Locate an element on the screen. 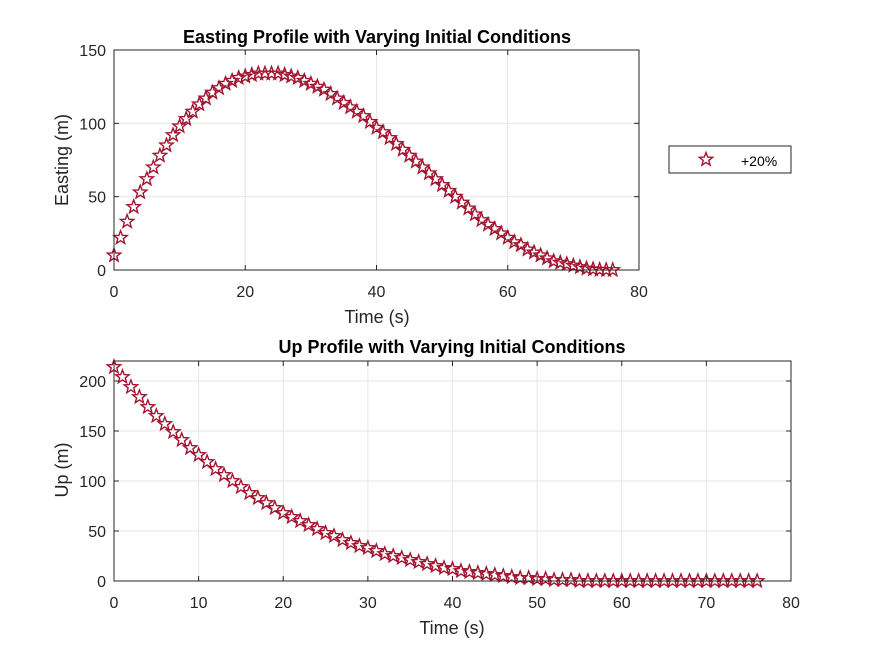 This screenshot has width=875, height=656. legend-marker is located at coordinates (706, 158).